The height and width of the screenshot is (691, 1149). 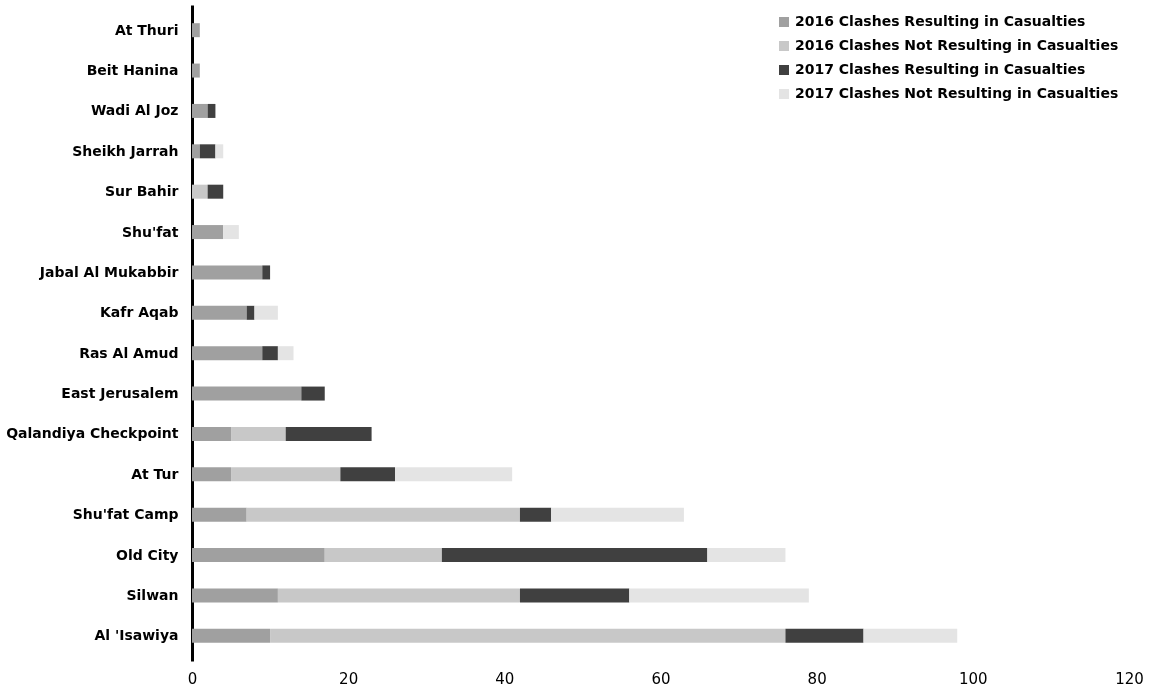 I want to click on y-tick-label: Kafr Aqab, so click(x=139, y=312).